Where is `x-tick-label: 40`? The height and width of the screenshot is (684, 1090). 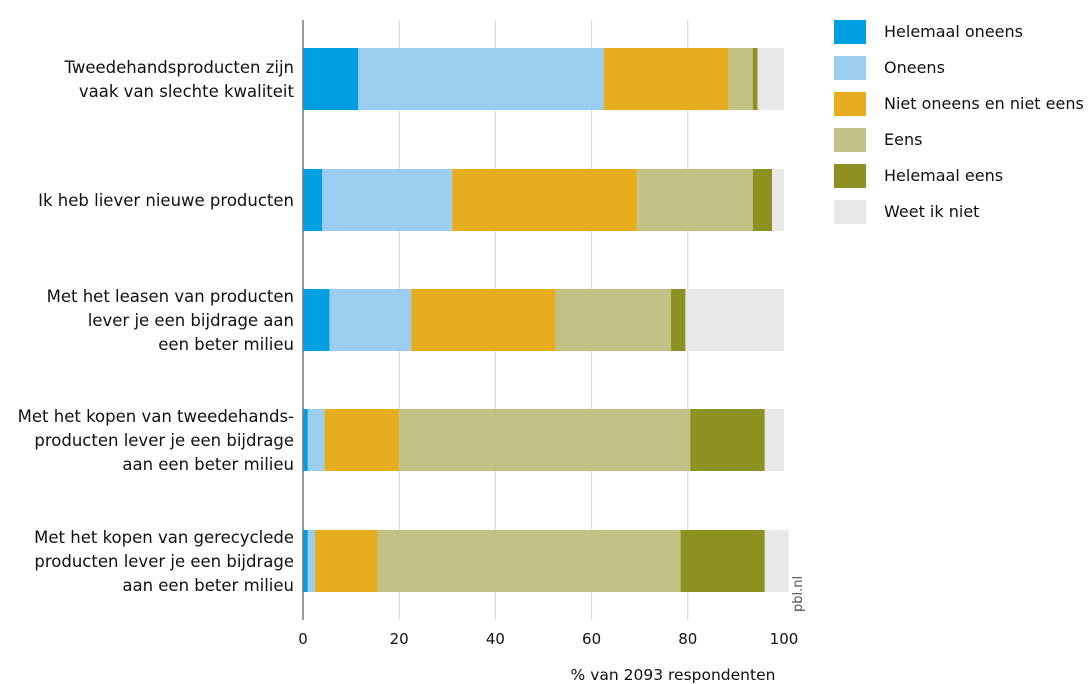 x-tick-label: 40 is located at coordinates (495, 639).